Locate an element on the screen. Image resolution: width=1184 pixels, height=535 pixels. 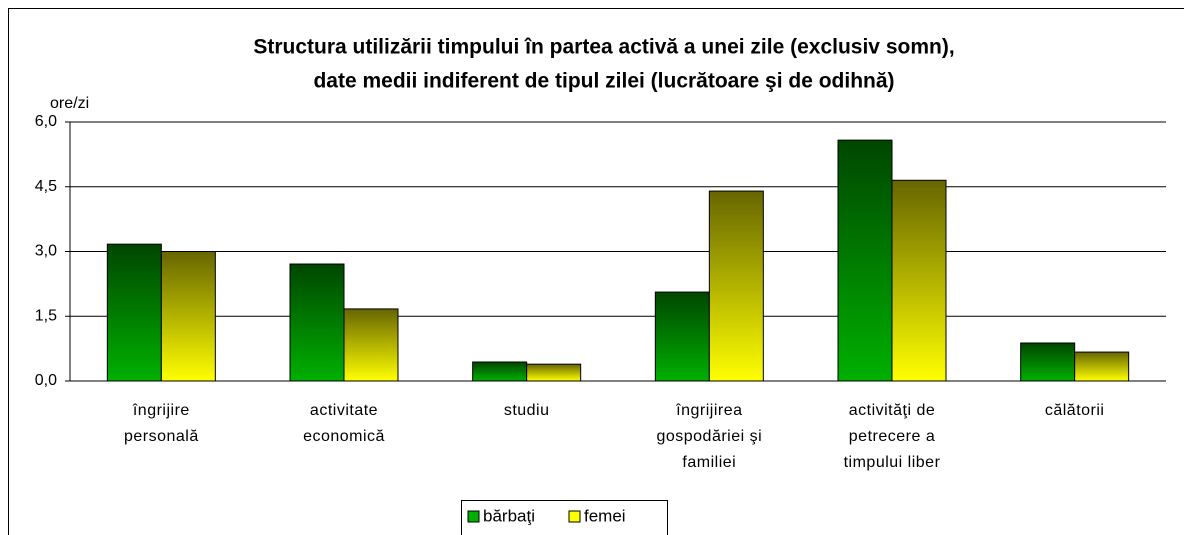
y-tick-label: 0,0 is located at coordinates (46, 380).